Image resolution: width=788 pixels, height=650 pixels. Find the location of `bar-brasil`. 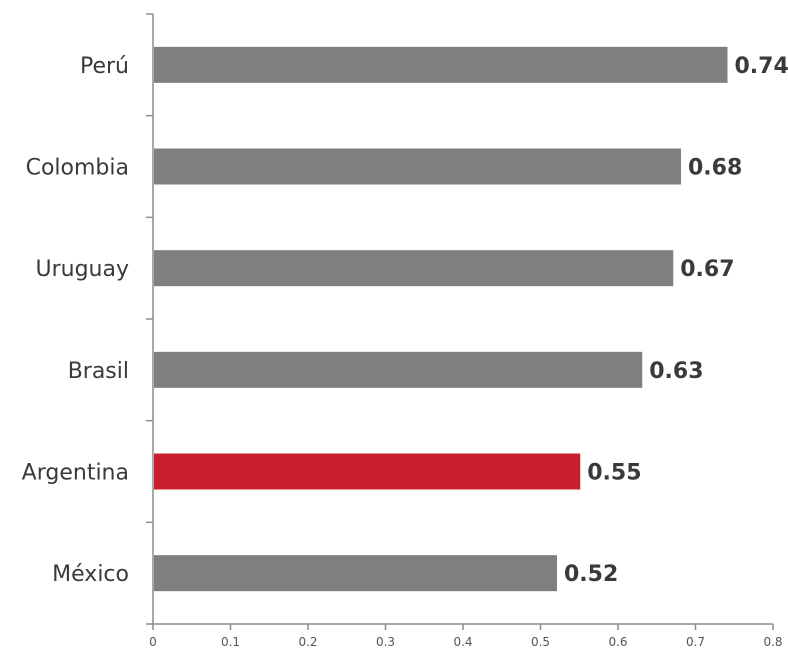

bar-brasil is located at coordinates (398, 369).